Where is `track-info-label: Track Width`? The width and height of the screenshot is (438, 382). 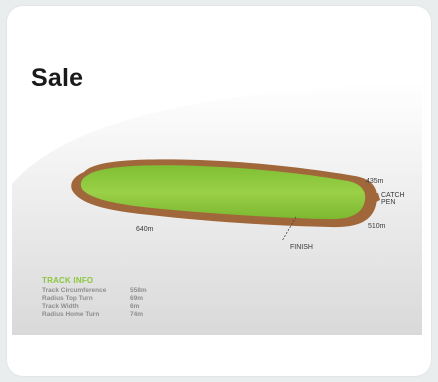 track-info-label: Track Width is located at coordinates (60, 306).